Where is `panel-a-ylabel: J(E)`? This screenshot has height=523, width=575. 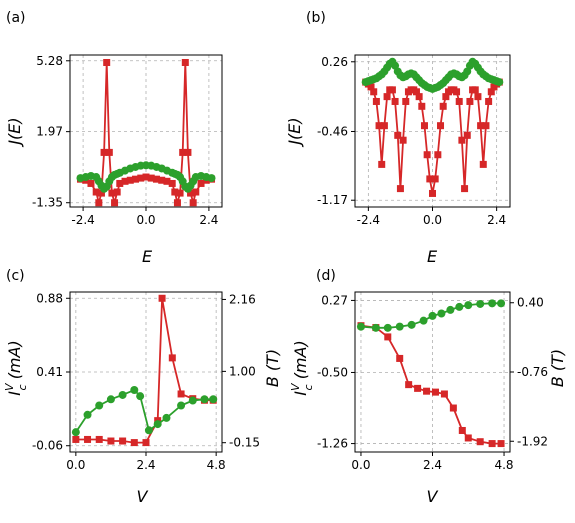 panel-a-ylabel: J(E) is located at coordinates (14, 132).